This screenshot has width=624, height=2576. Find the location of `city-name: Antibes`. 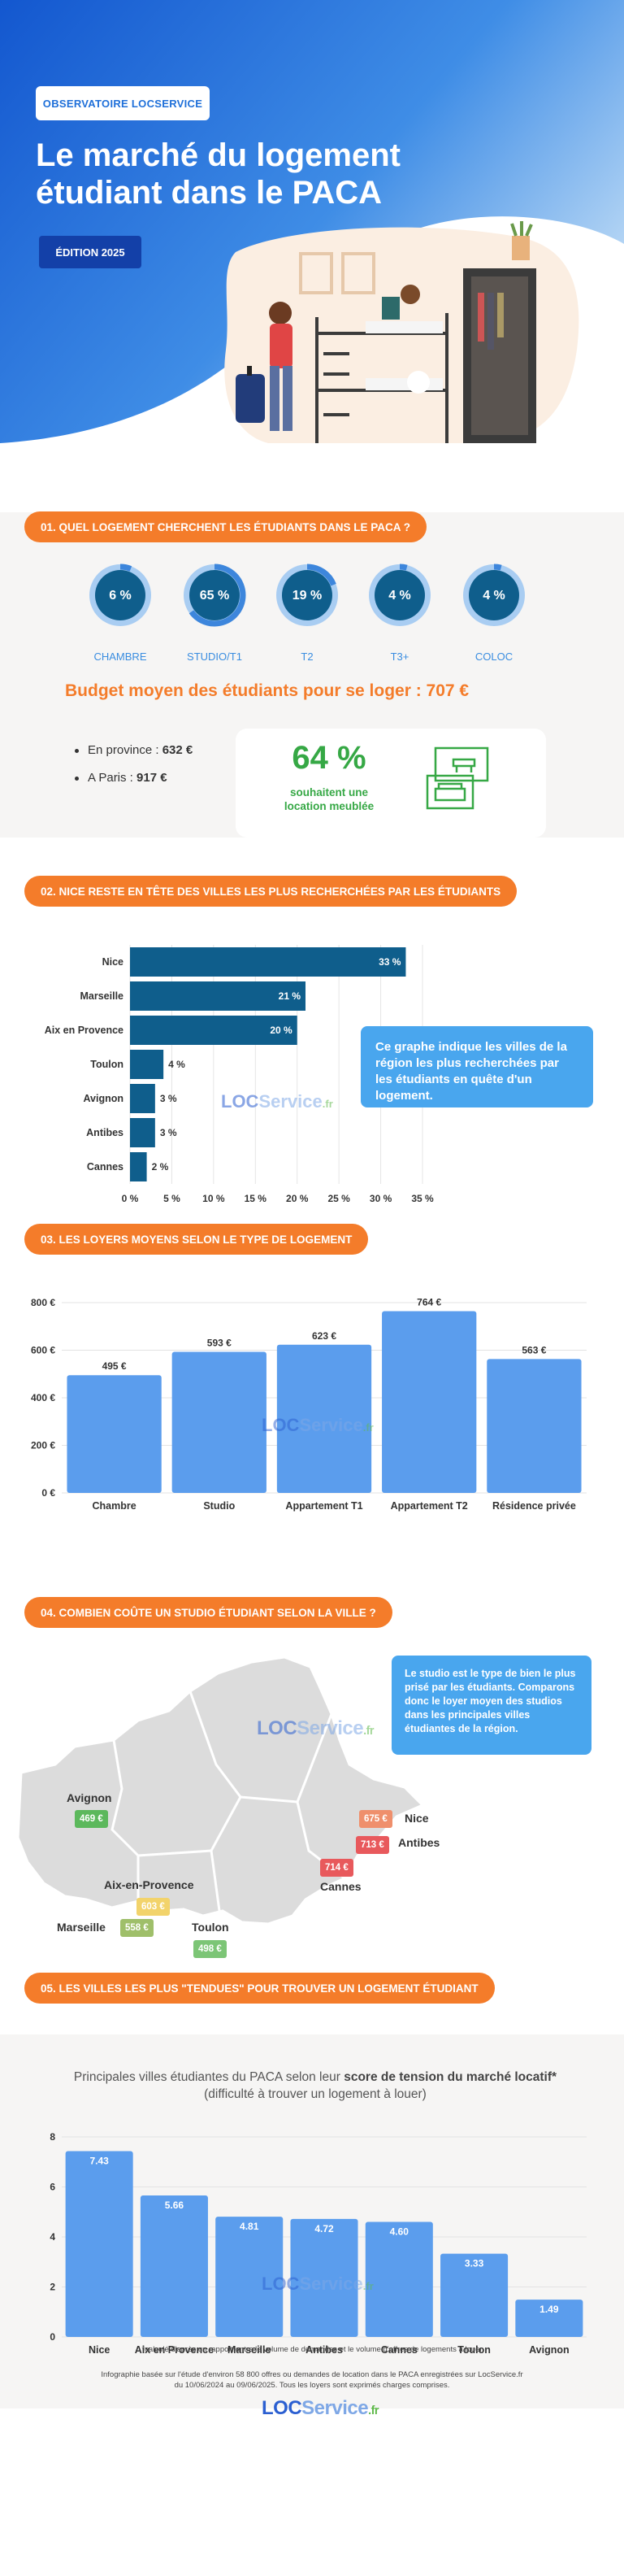

city-name: Antibes is located at coordinates (419, 1843).